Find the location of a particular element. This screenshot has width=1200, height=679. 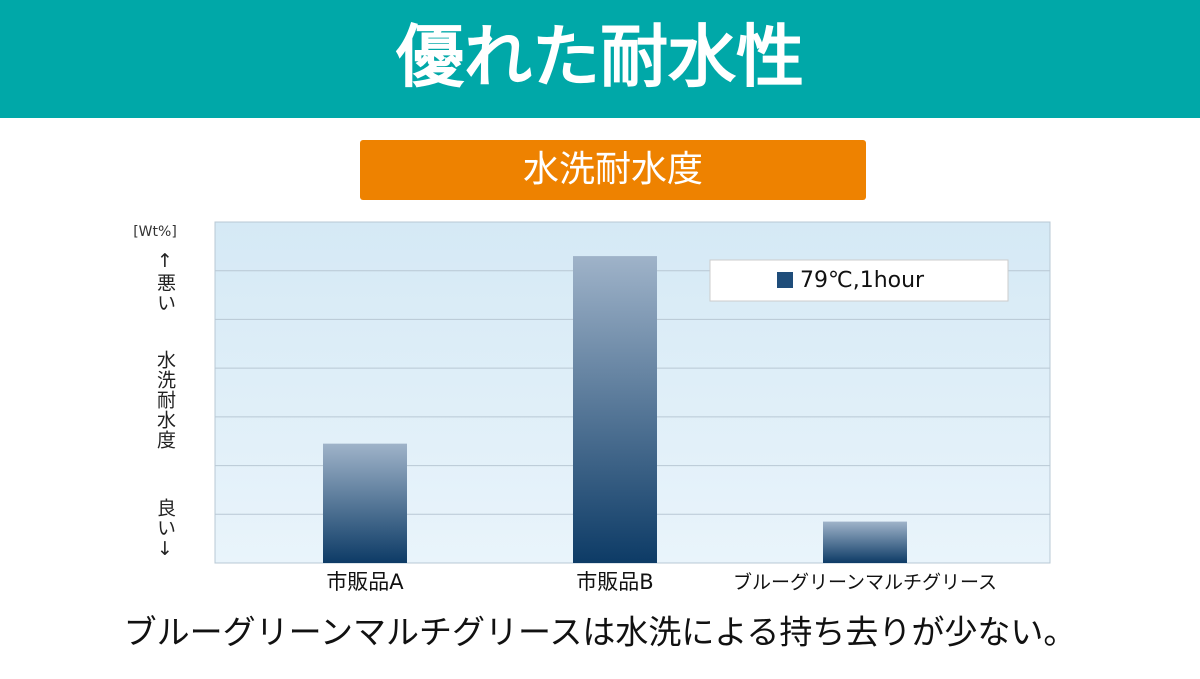

legend-box is located at coordinates (859, 280).